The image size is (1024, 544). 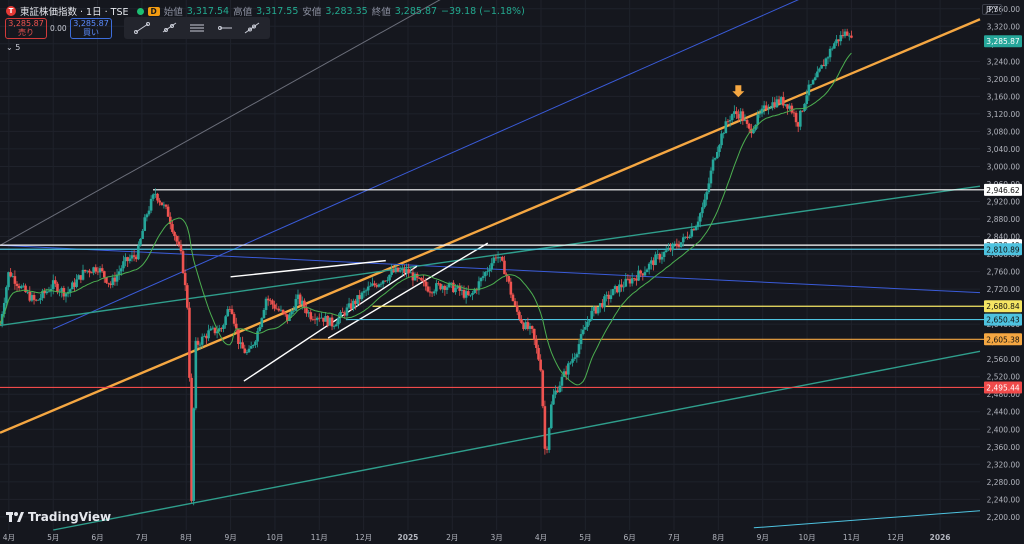 What do you see at coordinates (851, 537) in the screenshot?
I see `time-tick-label: 11月` at bounding box center [851, 537].